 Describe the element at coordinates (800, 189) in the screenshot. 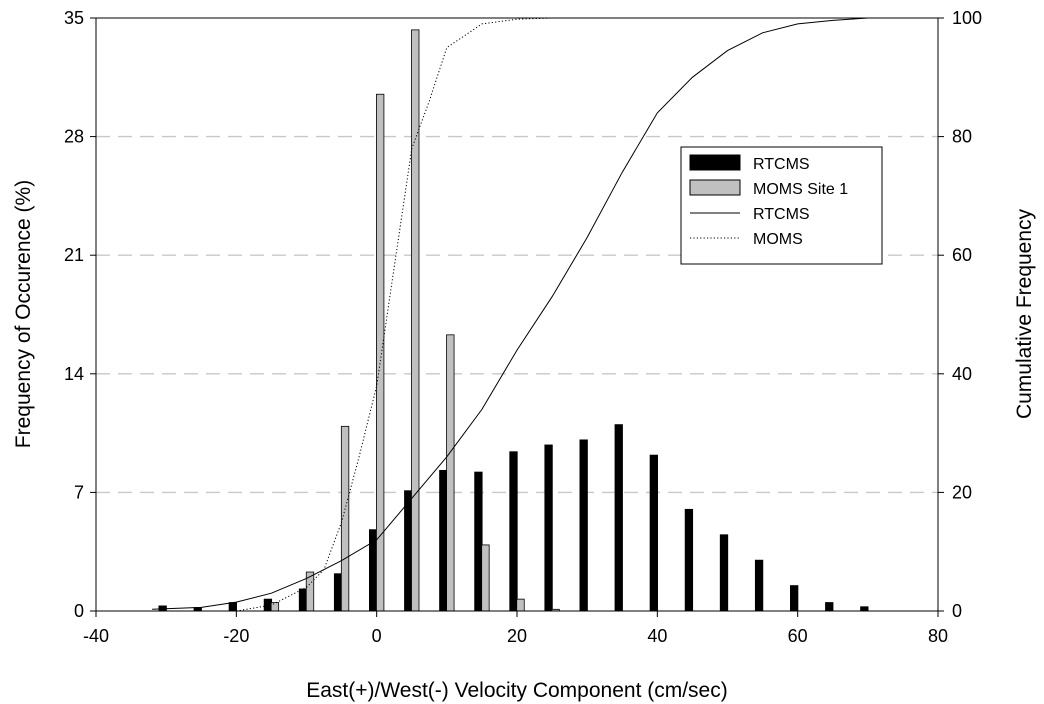

I see `legend-label: MOMS Site 1` at that location.